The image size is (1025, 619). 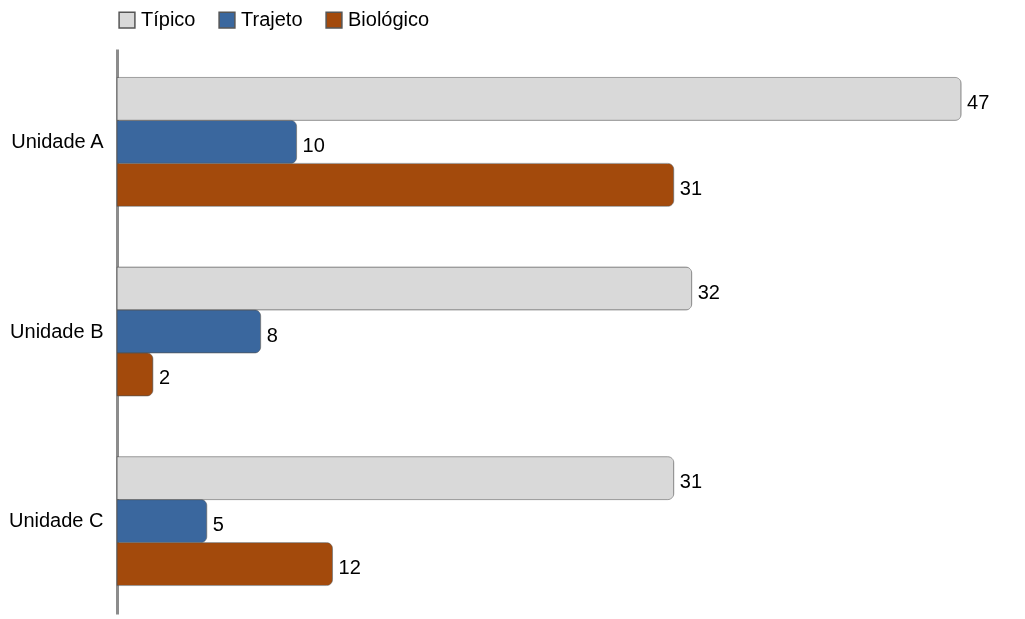 I want to click on data-label: 12, so click(x=349, y=567).